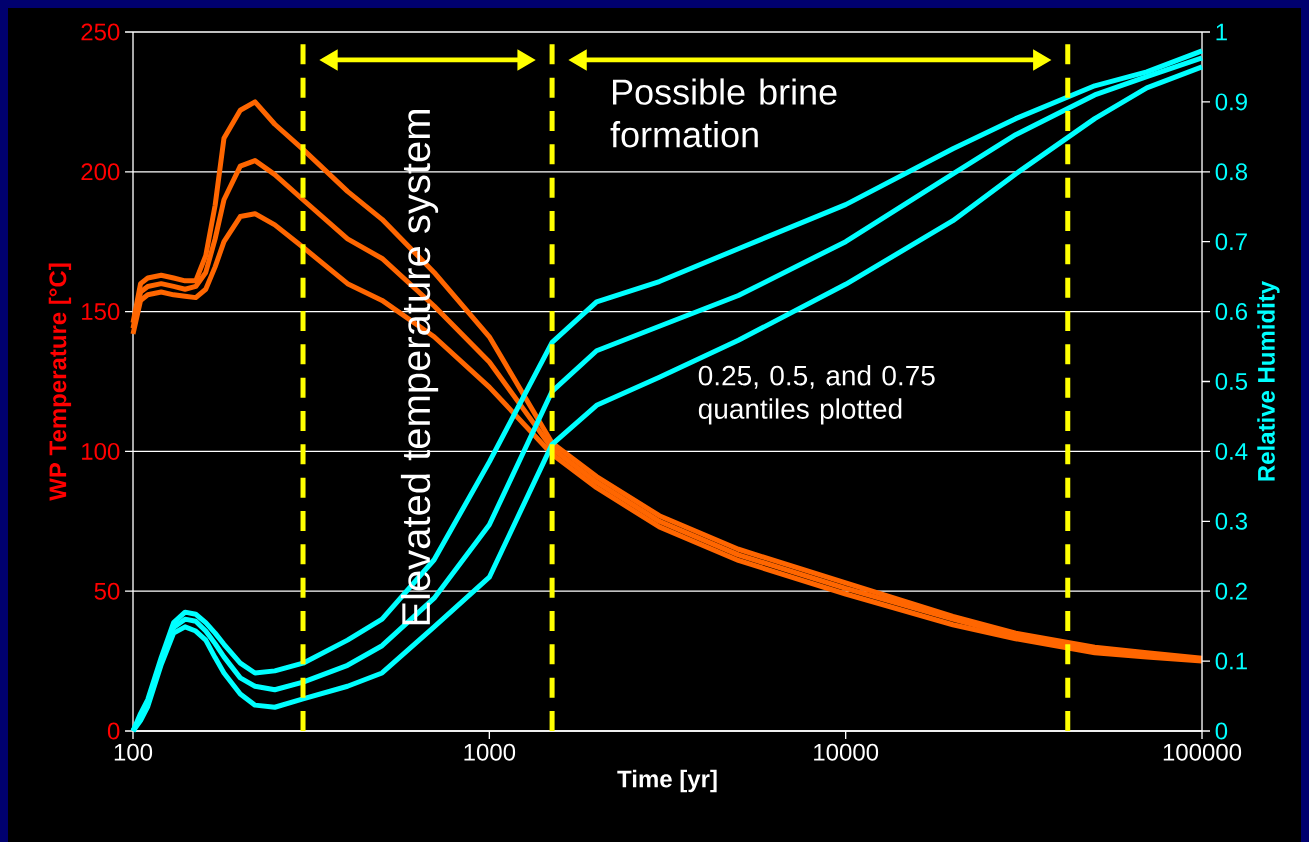 This screenshot has height=842, width=1309. What do you see at coordinates (419, 367) in the screenshot?
I see `annotation: Elevated temperature system` at bounding box center [419, 367].